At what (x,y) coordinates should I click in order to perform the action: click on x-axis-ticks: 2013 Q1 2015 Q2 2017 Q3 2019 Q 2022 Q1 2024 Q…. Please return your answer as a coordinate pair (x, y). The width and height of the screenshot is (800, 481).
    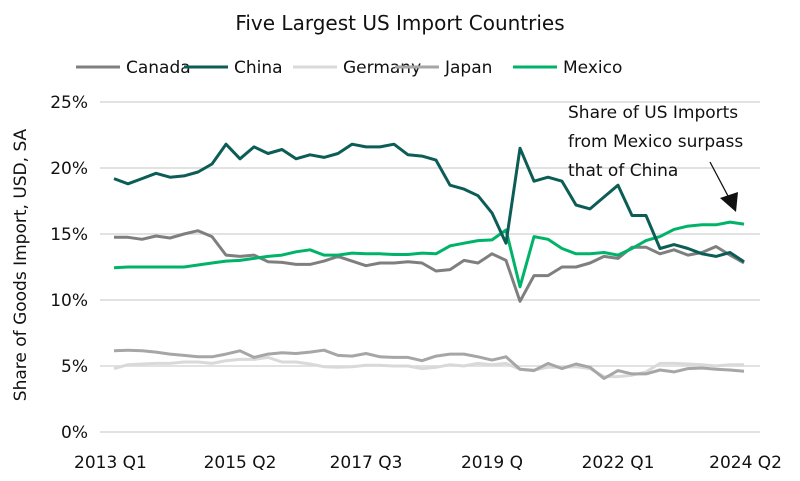
    Looking at the image, I should click on (428, 463).